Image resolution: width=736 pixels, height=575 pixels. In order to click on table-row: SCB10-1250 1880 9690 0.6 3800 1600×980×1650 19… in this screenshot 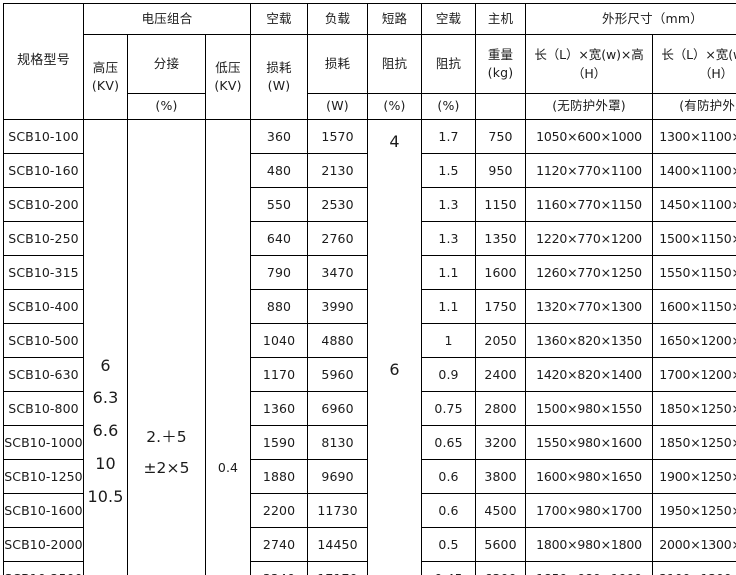, I will do `click(369, 476)`.